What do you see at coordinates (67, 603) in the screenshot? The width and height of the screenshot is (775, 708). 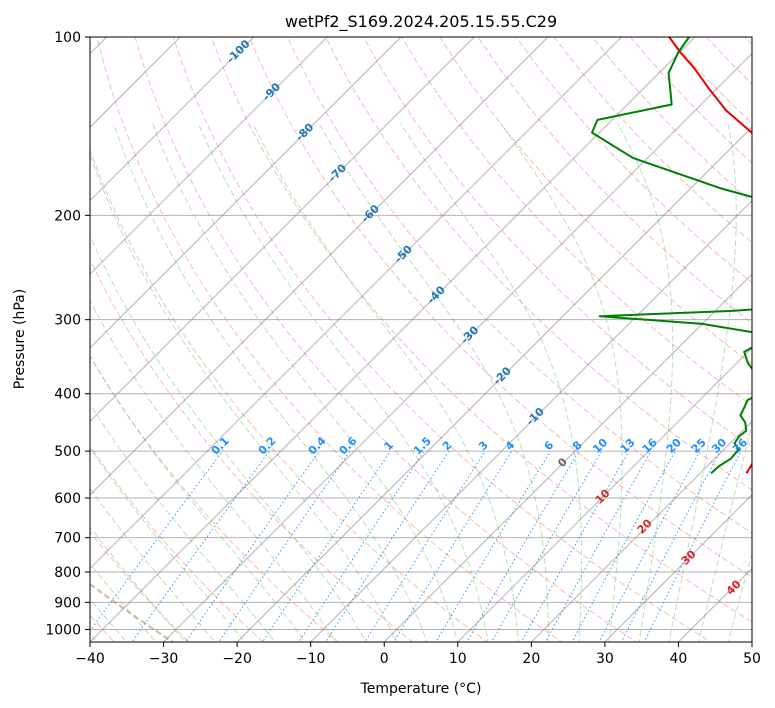 I see `y-tick-label: 900` at bounding box center [67, 603].